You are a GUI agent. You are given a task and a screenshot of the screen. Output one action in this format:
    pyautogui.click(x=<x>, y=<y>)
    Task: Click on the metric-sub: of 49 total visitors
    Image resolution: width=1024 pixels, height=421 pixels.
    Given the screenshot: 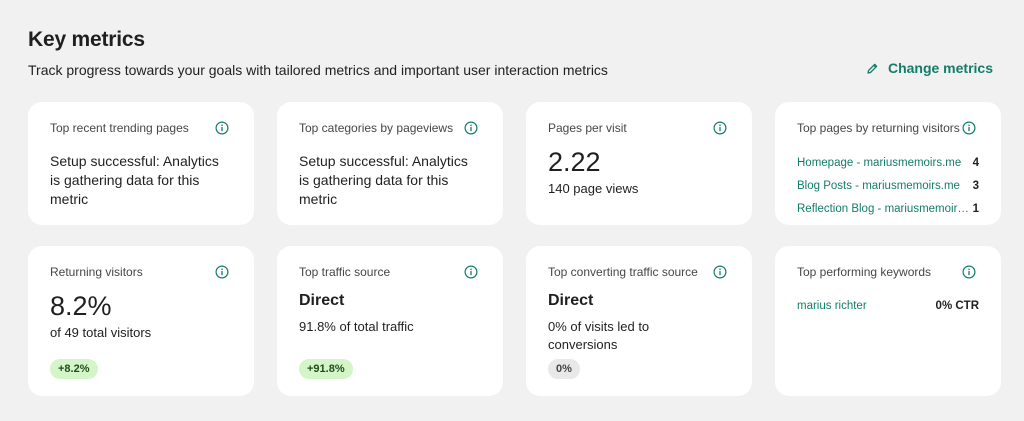 What is the action you would take?
    pyautogui.click(x=101, y=332)
    